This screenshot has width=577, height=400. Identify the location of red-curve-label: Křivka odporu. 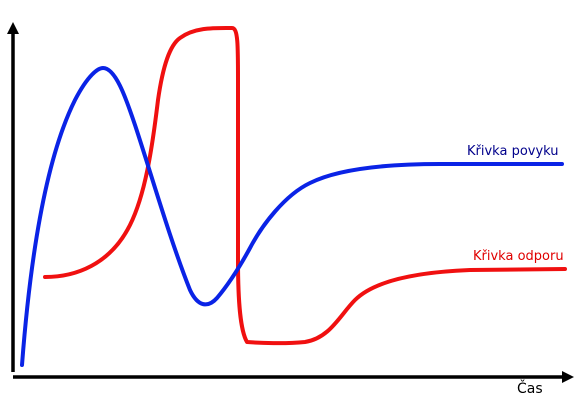
(518, 256).